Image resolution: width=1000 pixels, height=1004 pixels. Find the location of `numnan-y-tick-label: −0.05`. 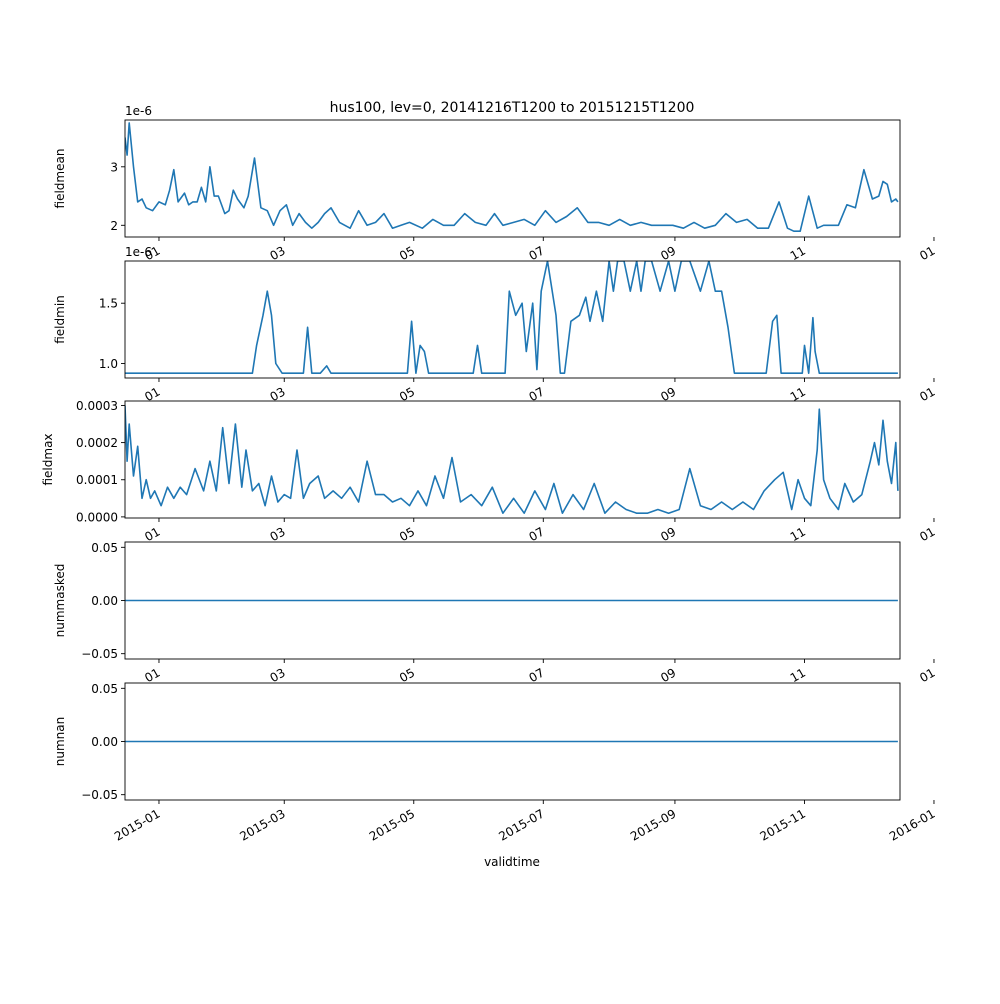

numnan-y-tick-label: −0.05 is located at coordinates (99, 795).